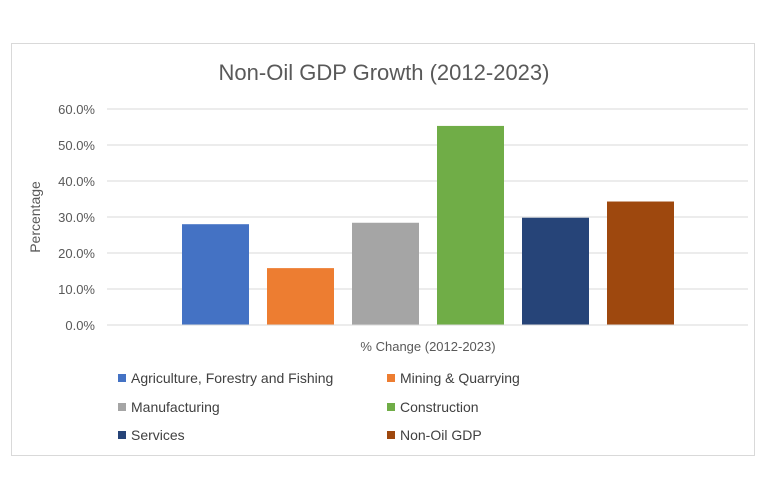 The height and width of the screenshot is (503, 768). What do you see at coordinates (80, 325) in the screenshot?
I see `y-tick-label: 0.0%` at bounding box center [80, 325].